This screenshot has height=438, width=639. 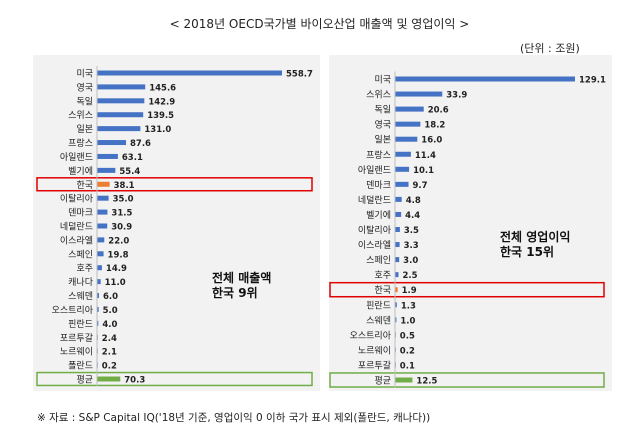 I want to click on sales-category-label: 오스트리아, so click(x=73, y=310).